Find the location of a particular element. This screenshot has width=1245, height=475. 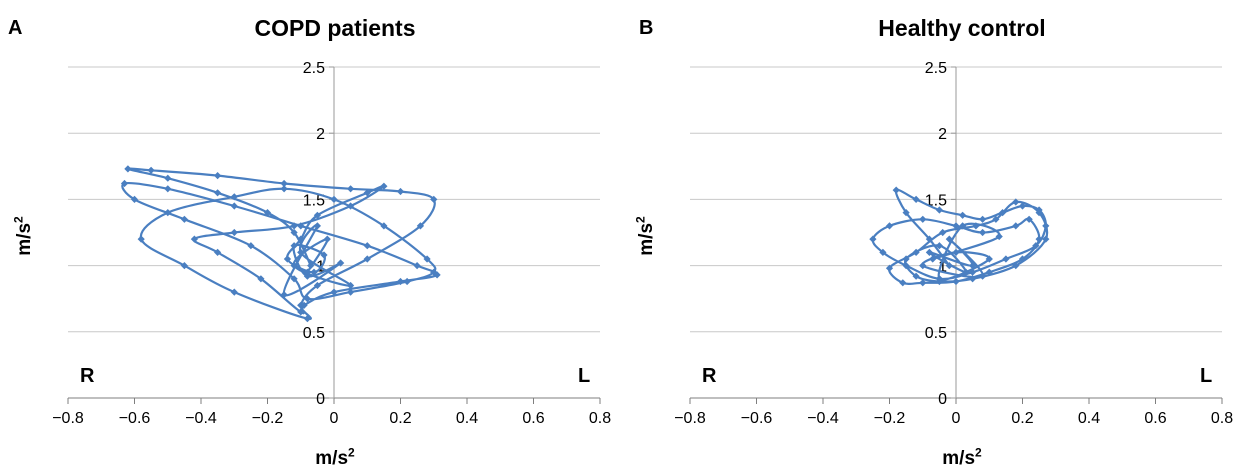

x-tick-label: 0.8 is located at coordinates (600, 418).